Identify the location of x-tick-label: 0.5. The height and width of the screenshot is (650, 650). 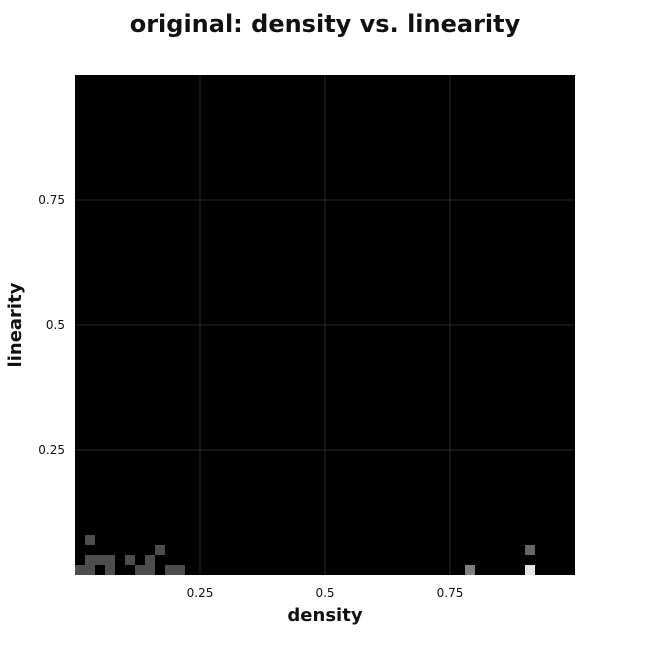
(324, 593).